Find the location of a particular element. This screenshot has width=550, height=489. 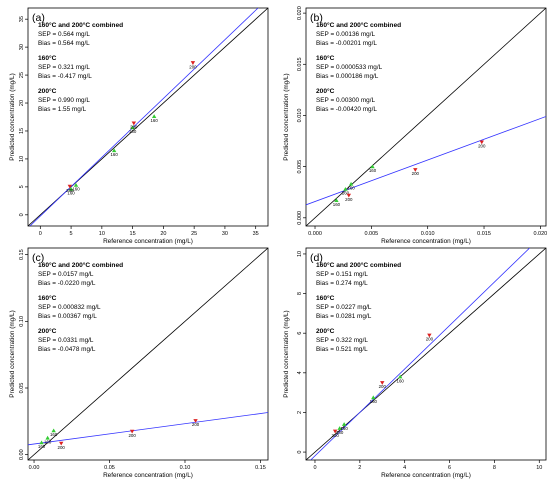

stats-line: Bias = -0.0220 mg/L is located at coordinates (67, 283).